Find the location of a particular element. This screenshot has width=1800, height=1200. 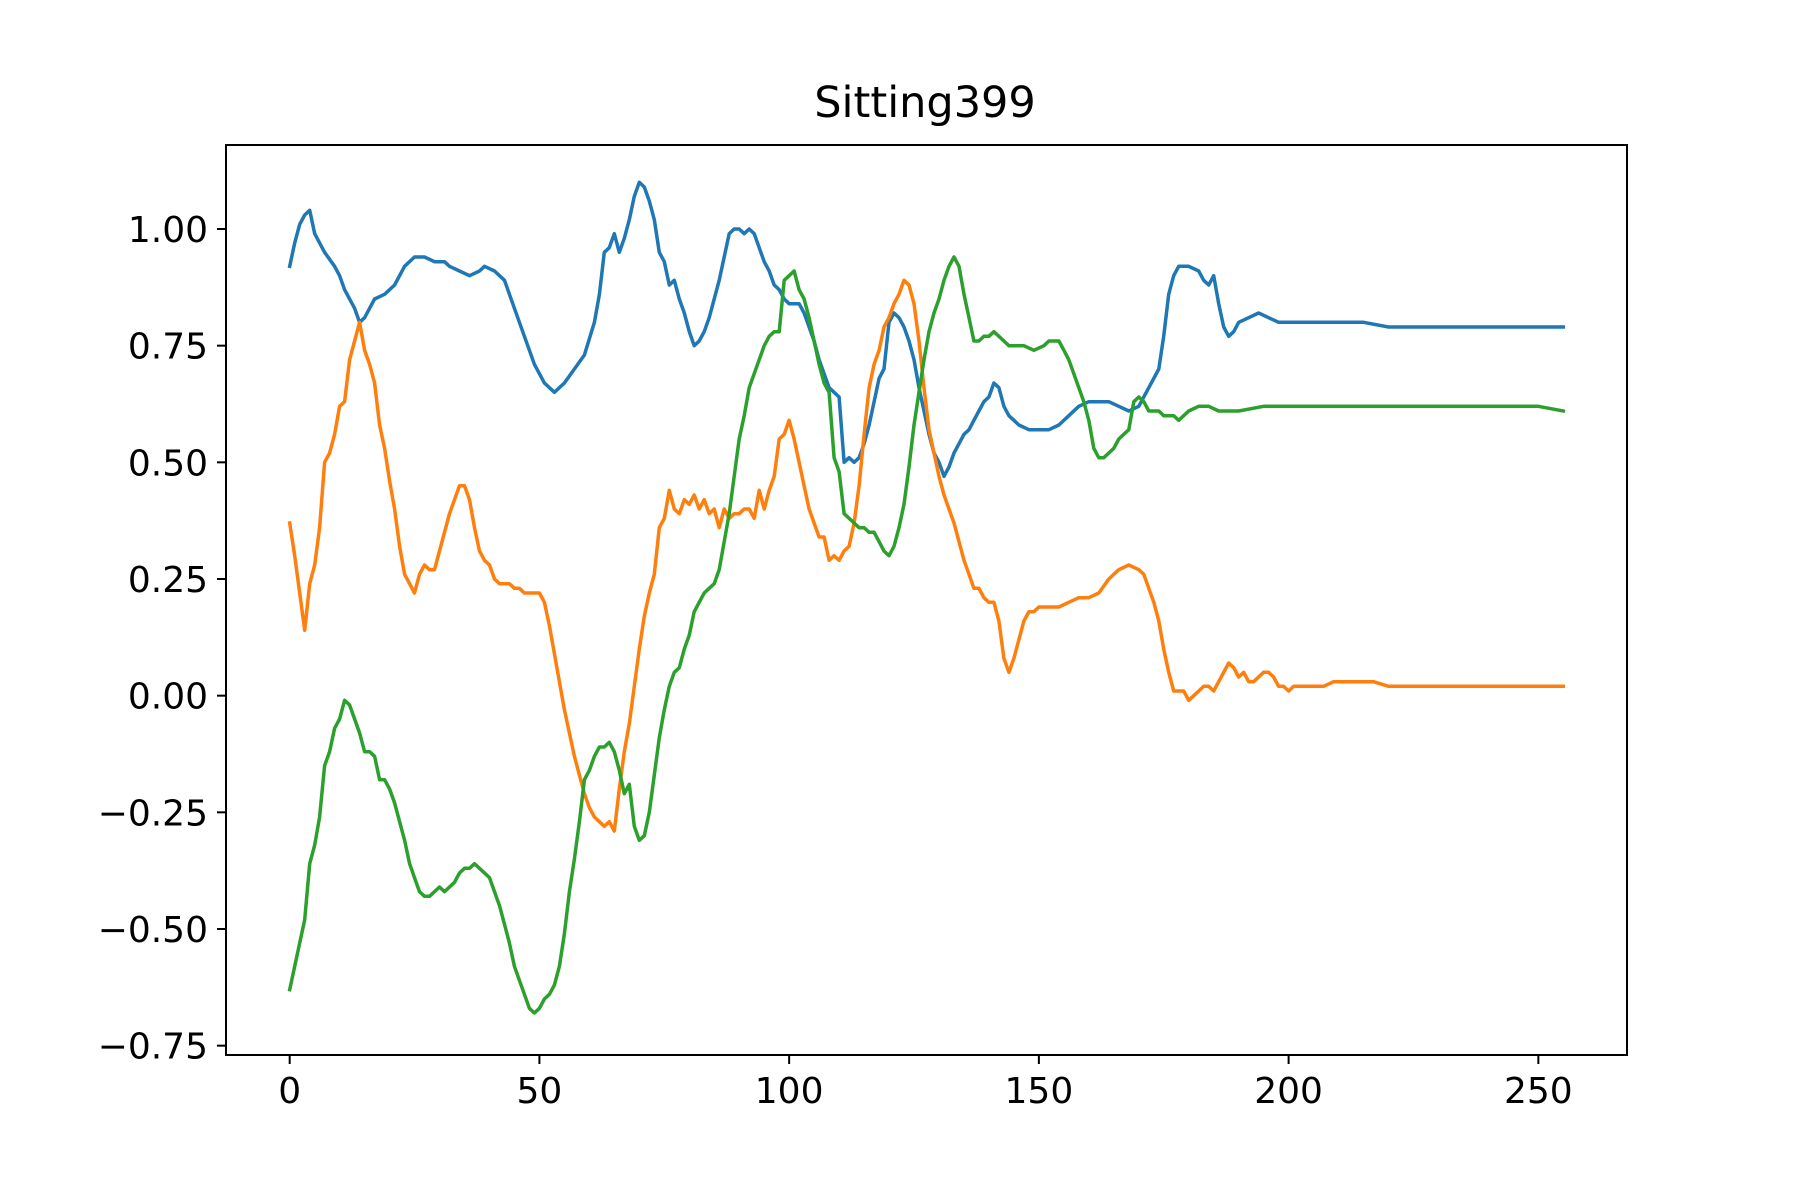

x-tick-label: 250 is located at coordinates (1538, 1091).